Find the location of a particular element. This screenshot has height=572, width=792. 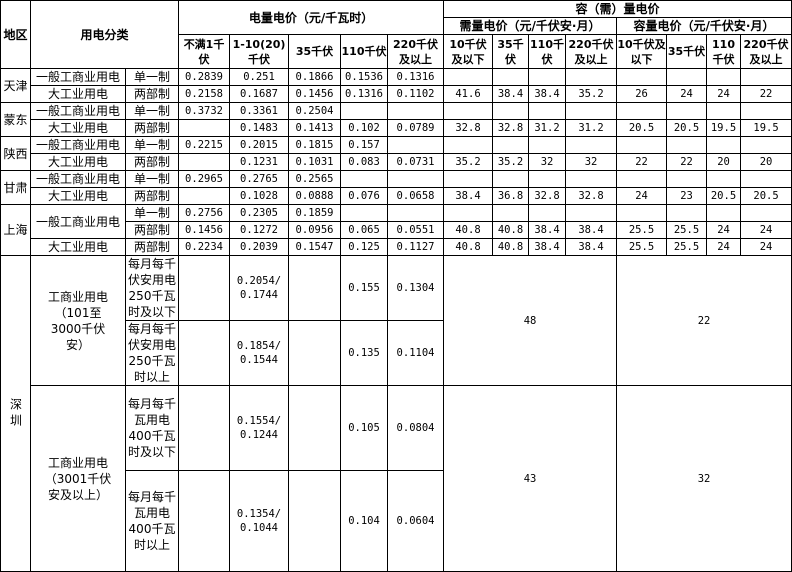

table-row: 甘肃 一般工商业用电 单一制 0.2965 0.2765 0.2565 is located at coordinates (396, 187).